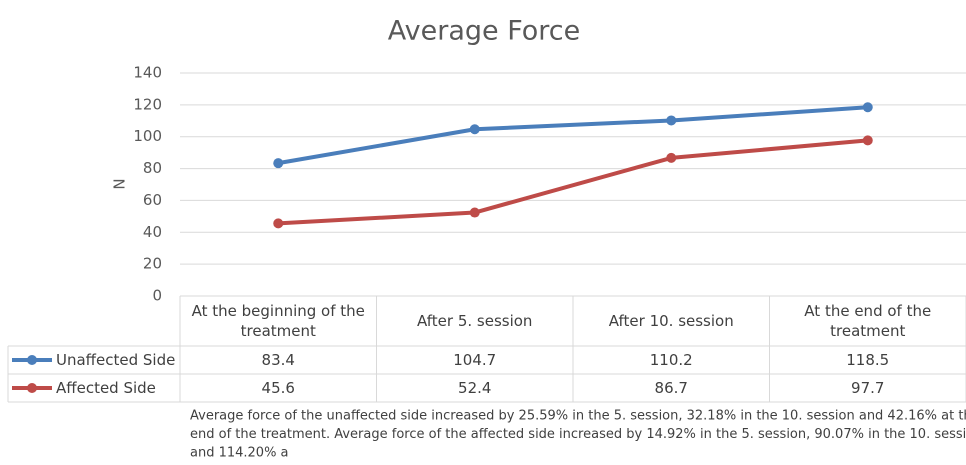  Describe the element at coordinates (116, 360) in the screenshot. I see `legend-label: Unaffected Side` at that location.